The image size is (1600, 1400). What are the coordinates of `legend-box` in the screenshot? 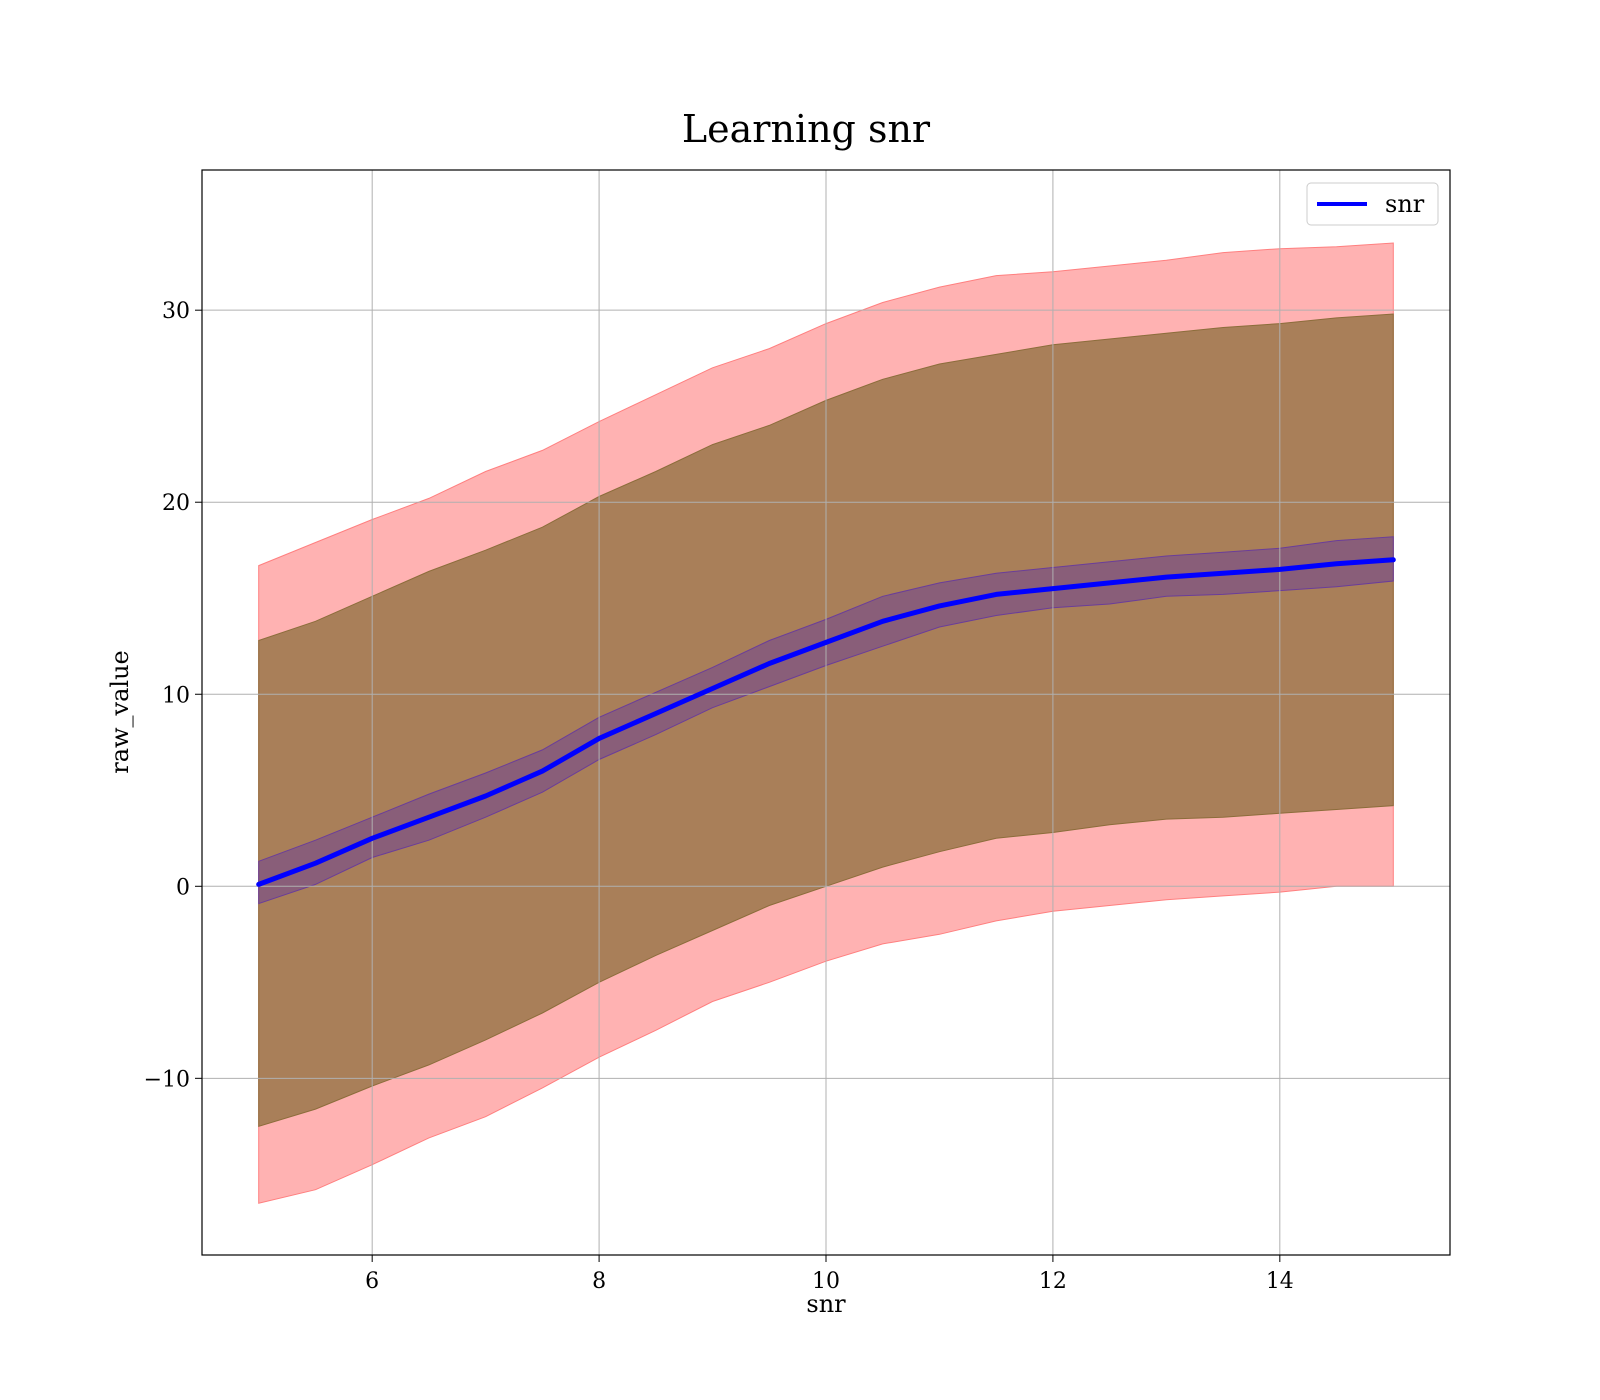 It's located at (1372, 204).